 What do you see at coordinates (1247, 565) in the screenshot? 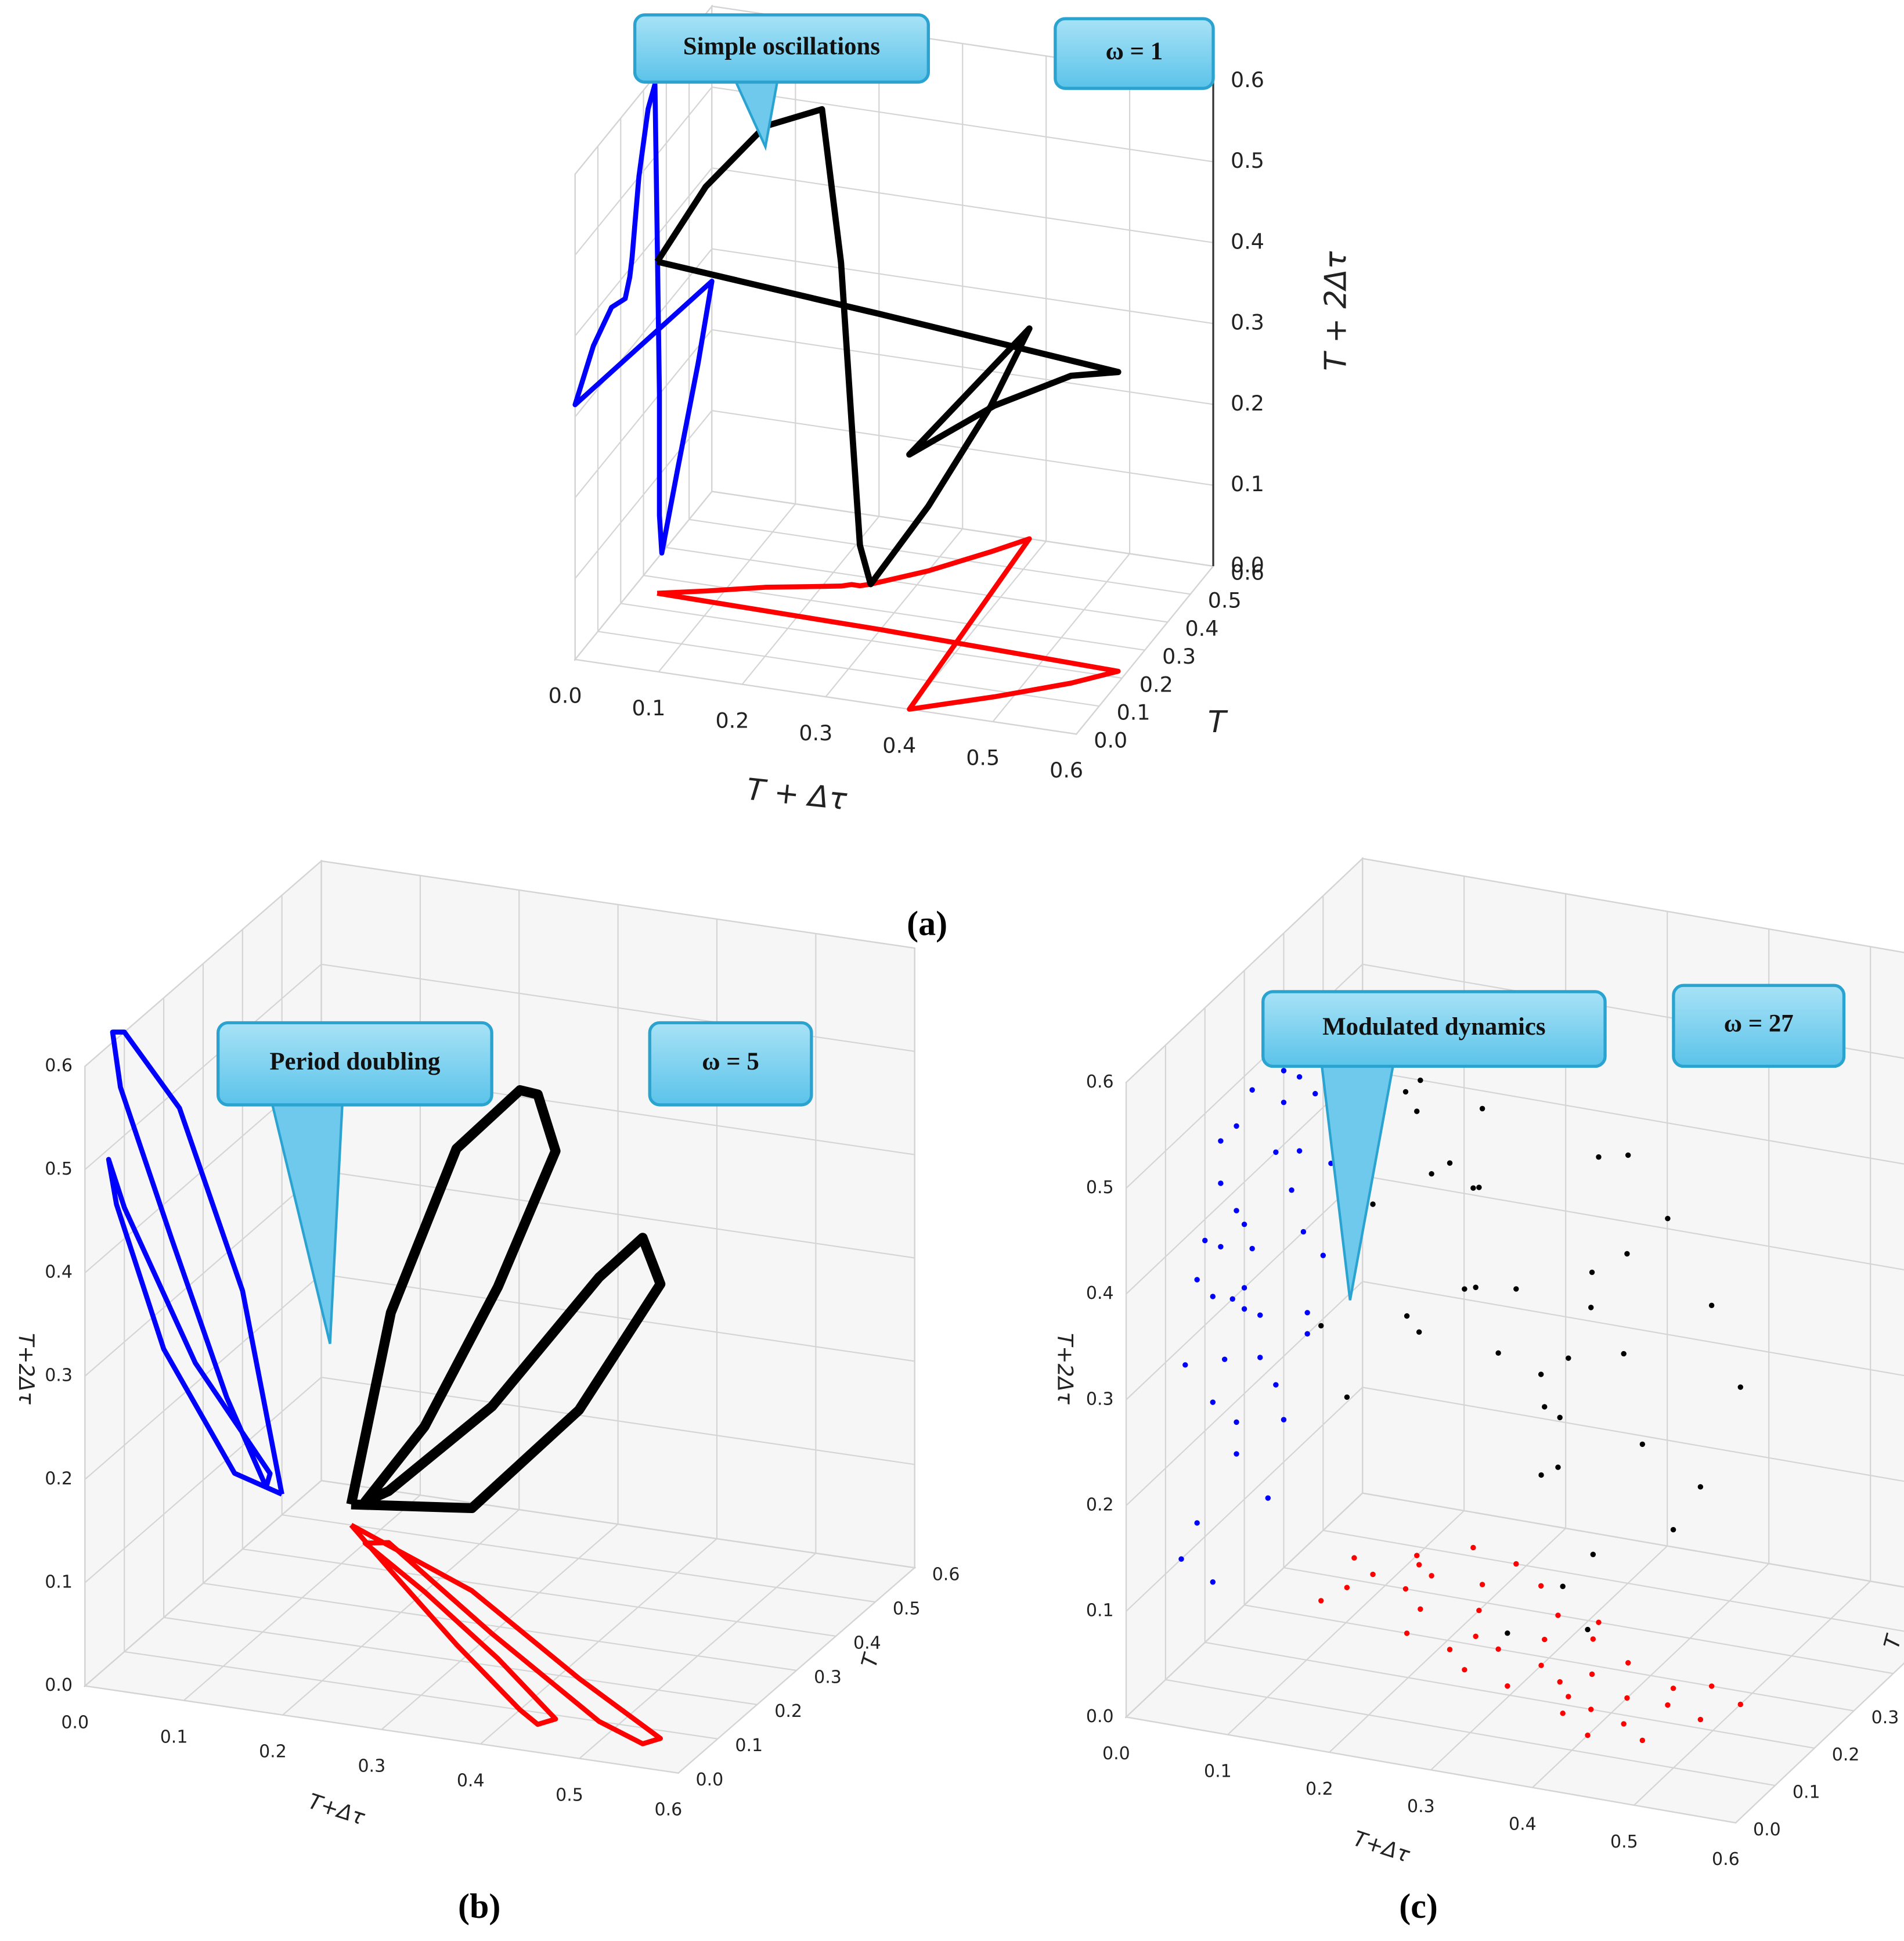
I see `z-tick-label: 0.0` at bounding box center [1247, 565].